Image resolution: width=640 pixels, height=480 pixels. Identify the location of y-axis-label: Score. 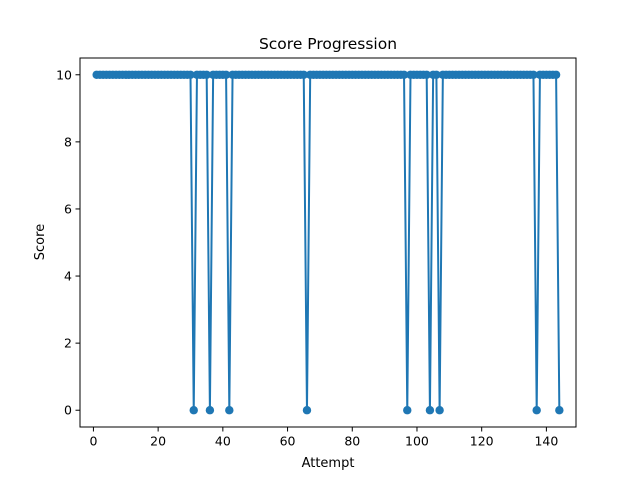
(40, 242).